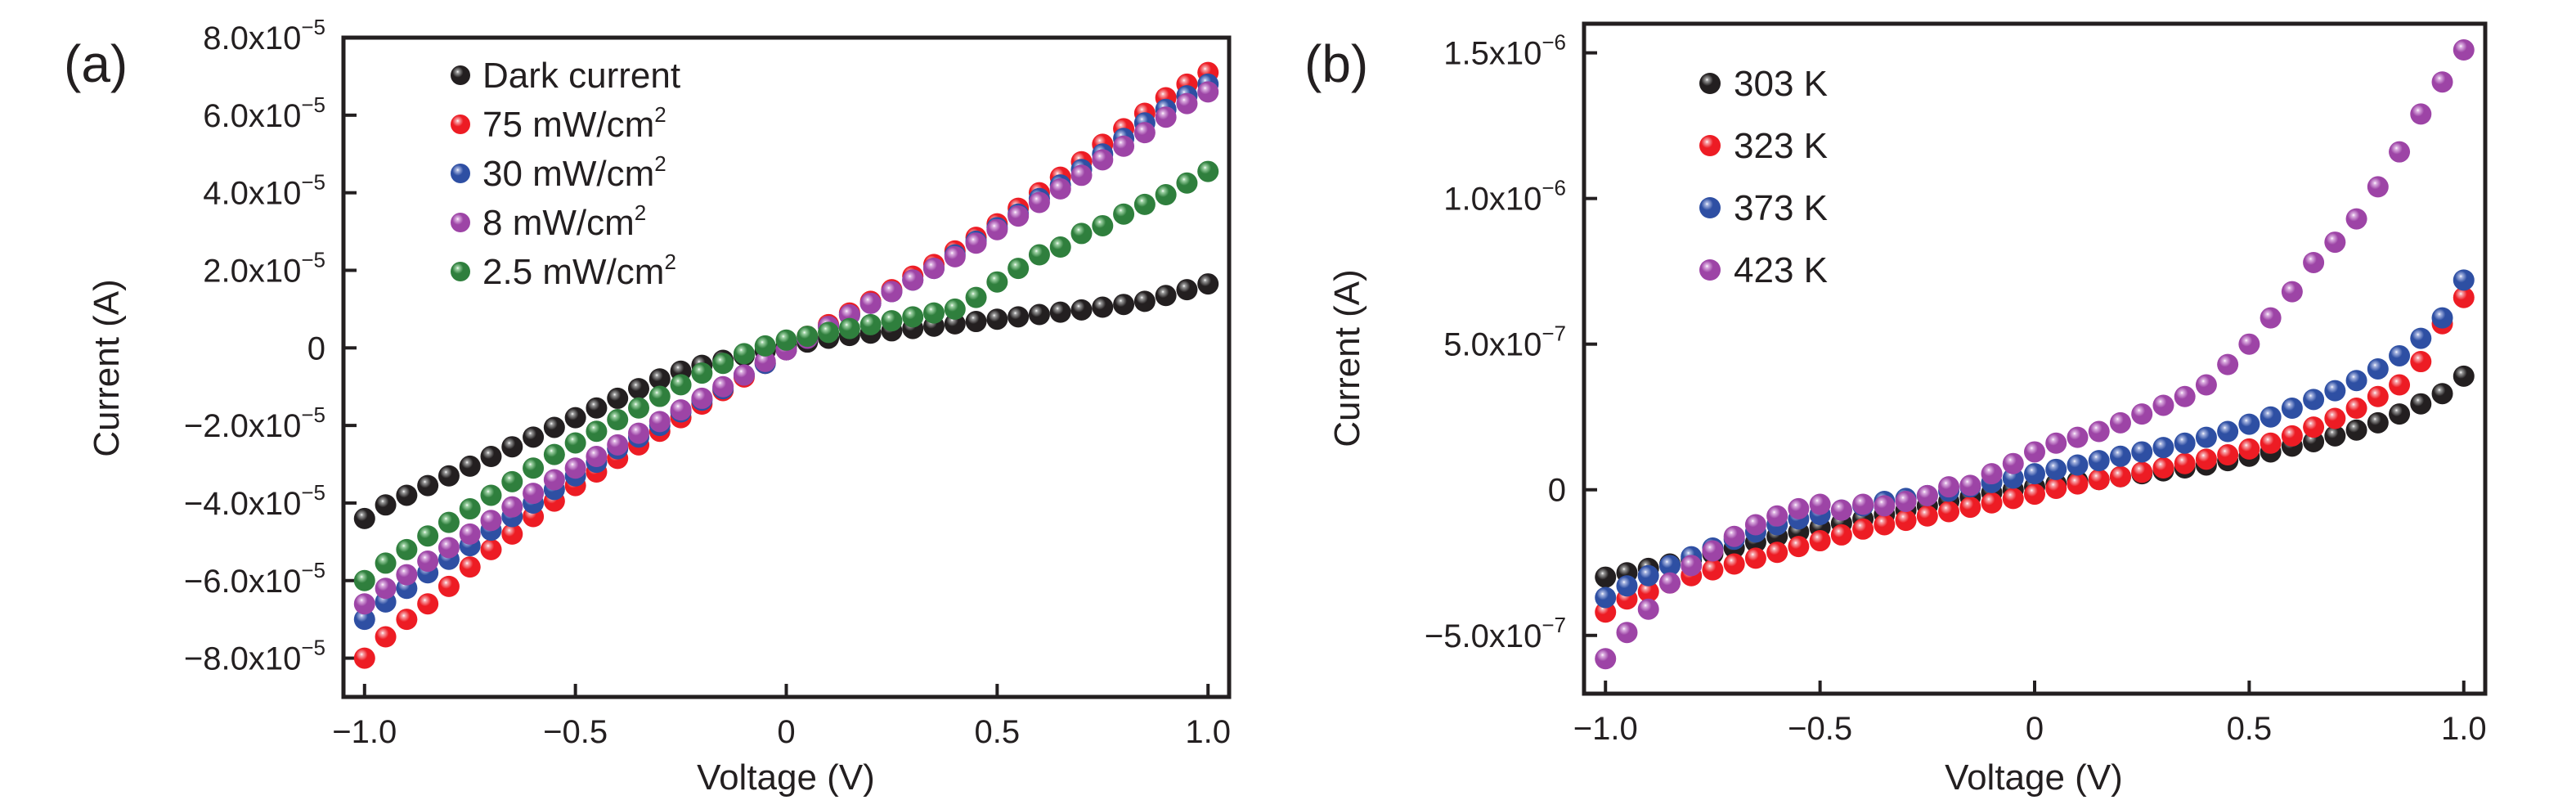  I want to click on legend-label-text: Dark current, so click(581, 76).